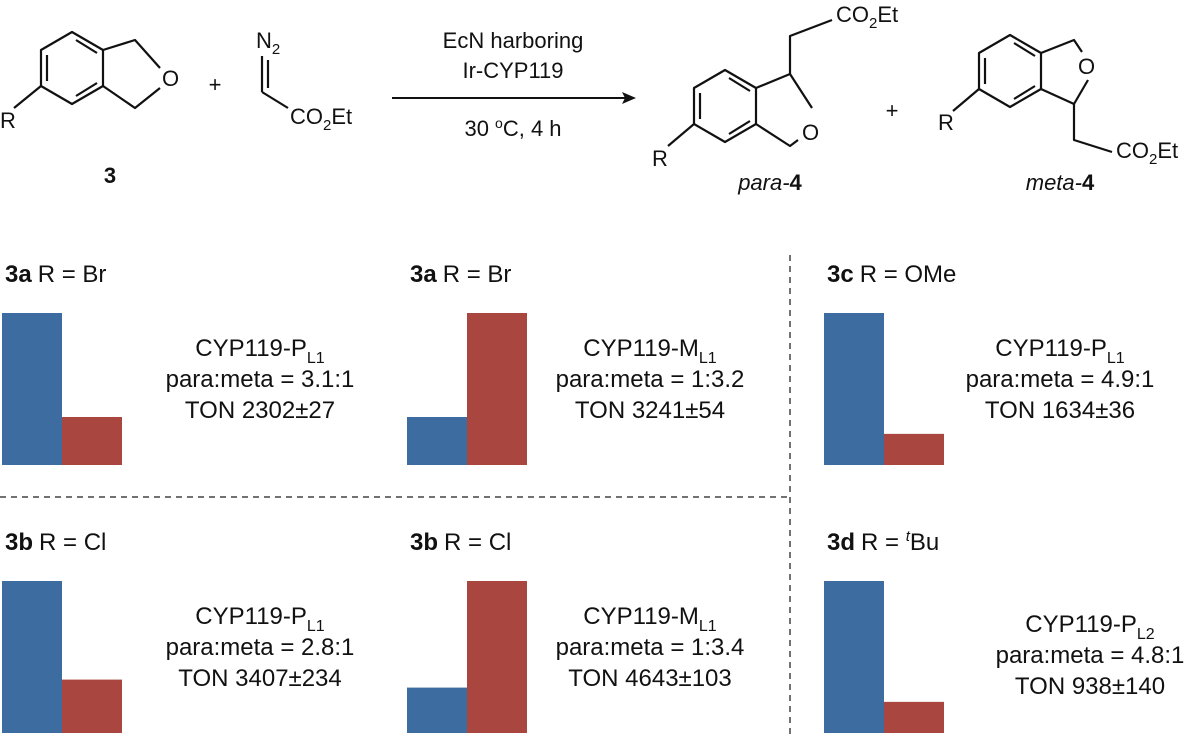 The image size is (1200, 734). I want to click on ton: TON 3407±234, so click(260, 678).